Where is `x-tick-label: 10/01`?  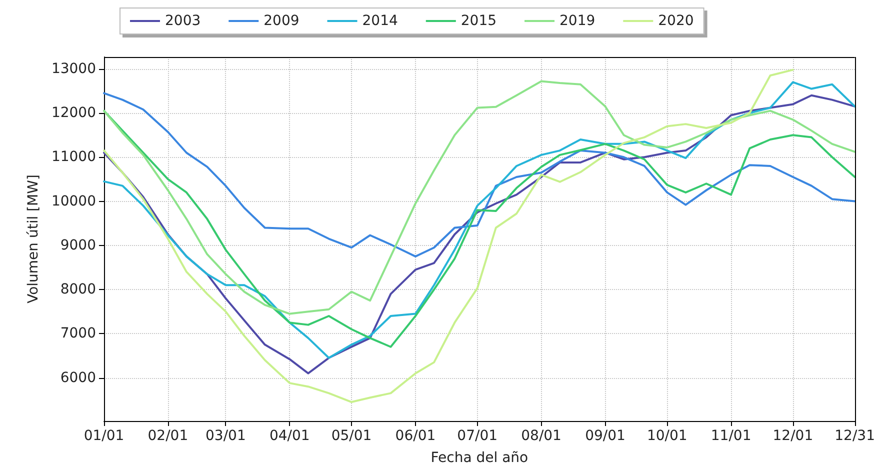 x-tick-label: 10/01 is located at coordinates (667, 436).